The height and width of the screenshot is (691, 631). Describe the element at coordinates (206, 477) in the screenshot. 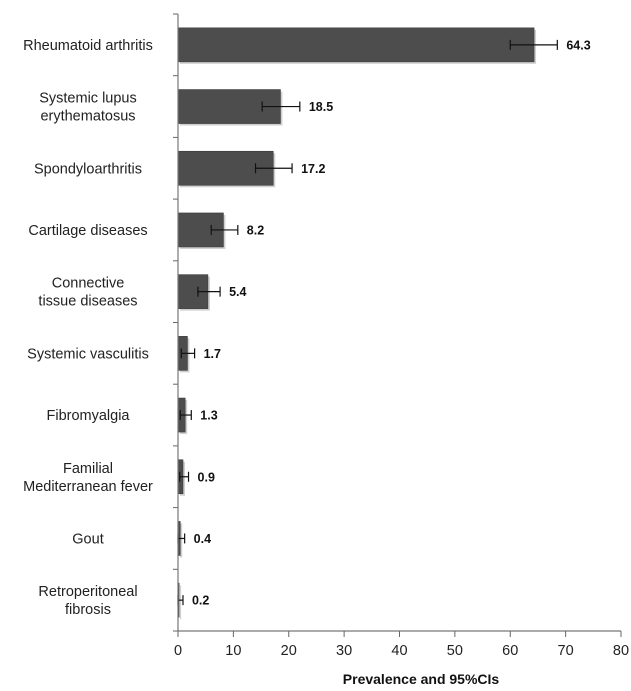

I see `data-label: 0.9` at that location.